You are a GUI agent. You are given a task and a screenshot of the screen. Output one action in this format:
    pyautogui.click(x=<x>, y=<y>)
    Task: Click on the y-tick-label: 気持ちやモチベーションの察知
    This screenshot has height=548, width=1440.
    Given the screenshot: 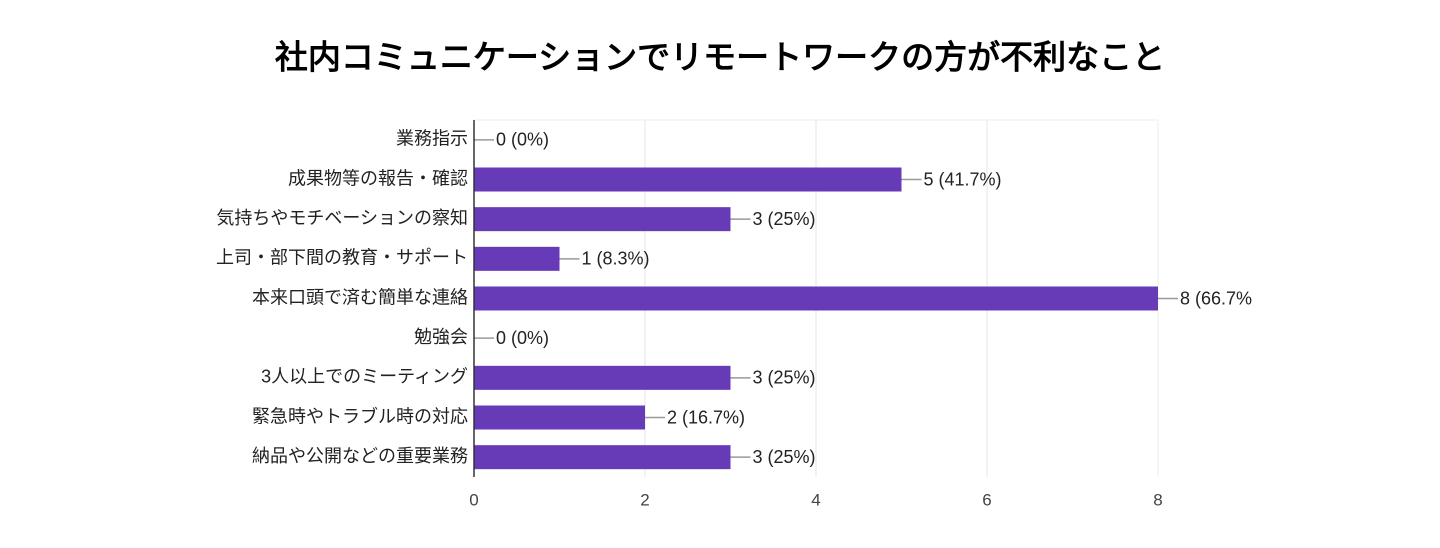 What is the action you would take?
    pyautogui.click(x=342, y=218)
    